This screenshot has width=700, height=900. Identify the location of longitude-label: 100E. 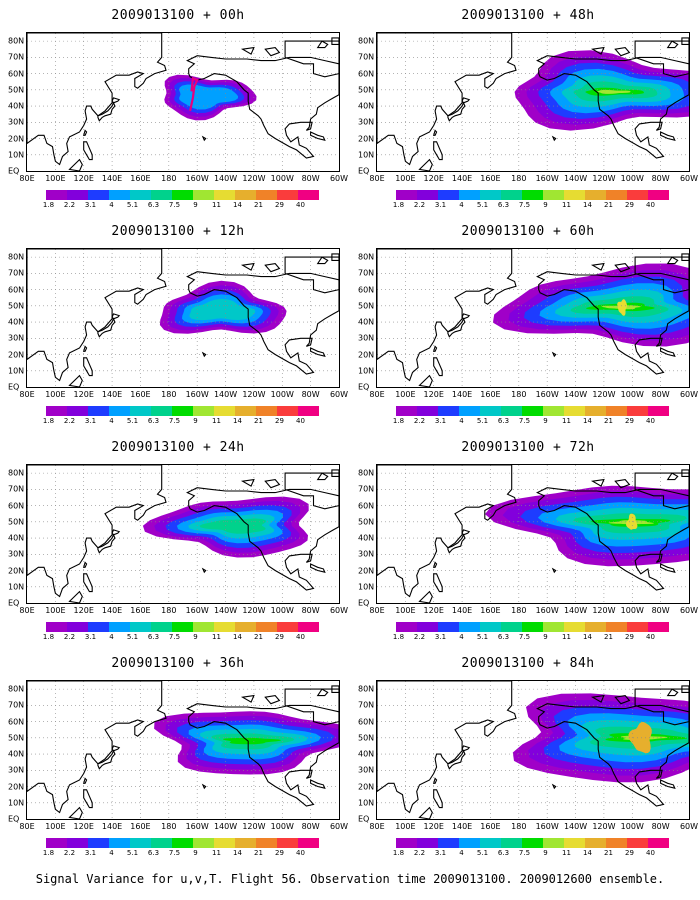
(55, 178).